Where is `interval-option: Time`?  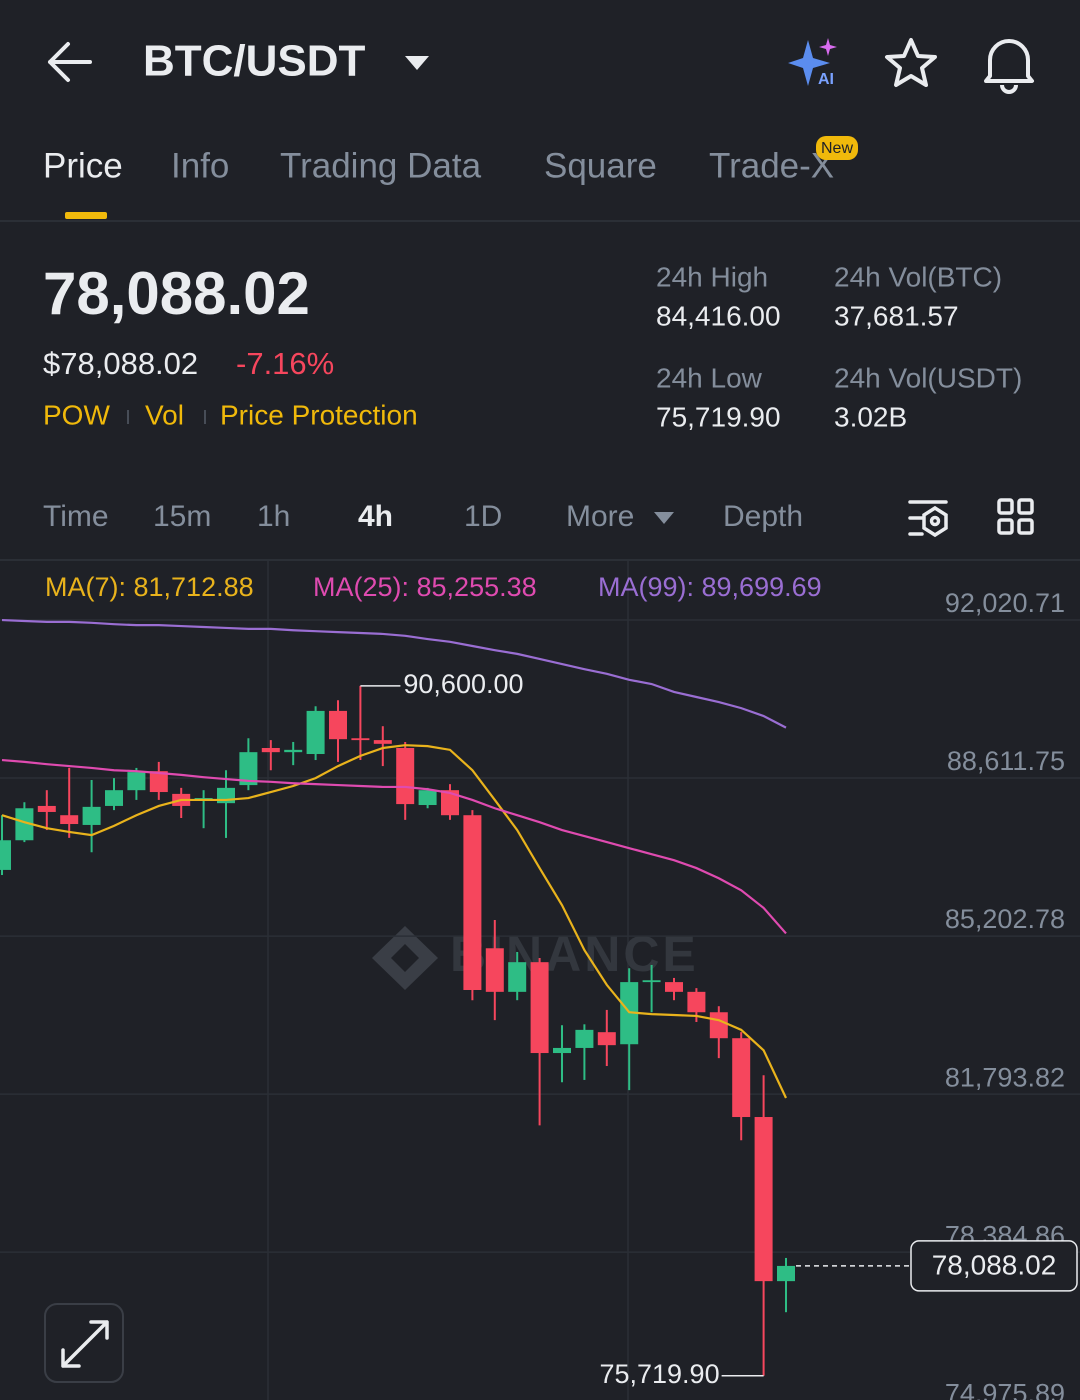 interval-option: Time is located at coordinates (76, 516).